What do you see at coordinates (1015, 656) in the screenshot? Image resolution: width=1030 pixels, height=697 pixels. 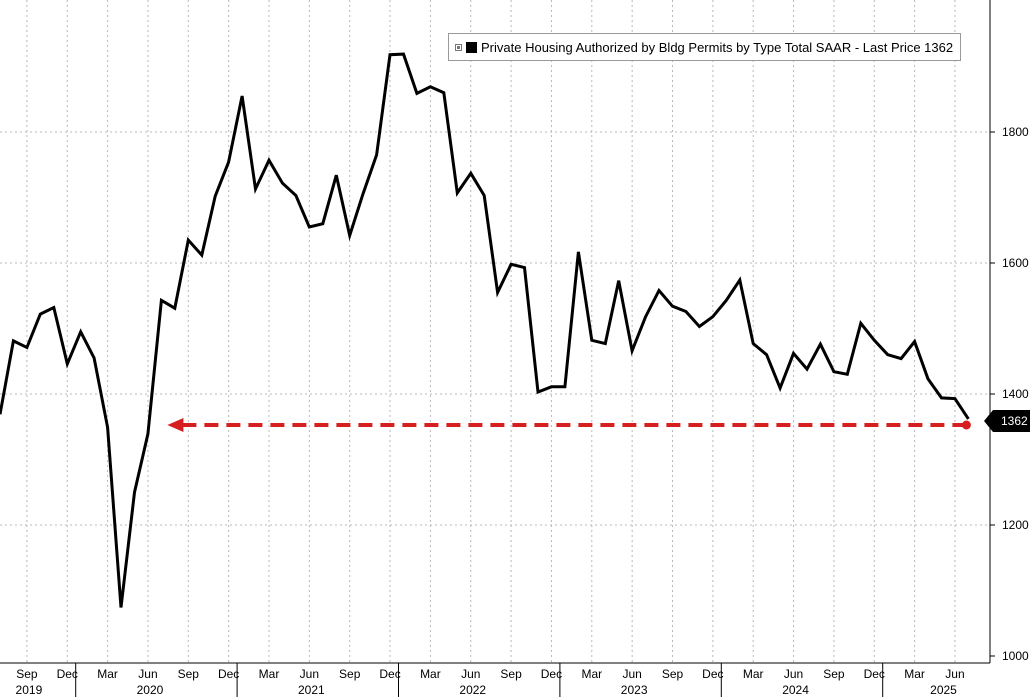 I see `y-tick-label: 1000` at bounding box center [1015, 656].